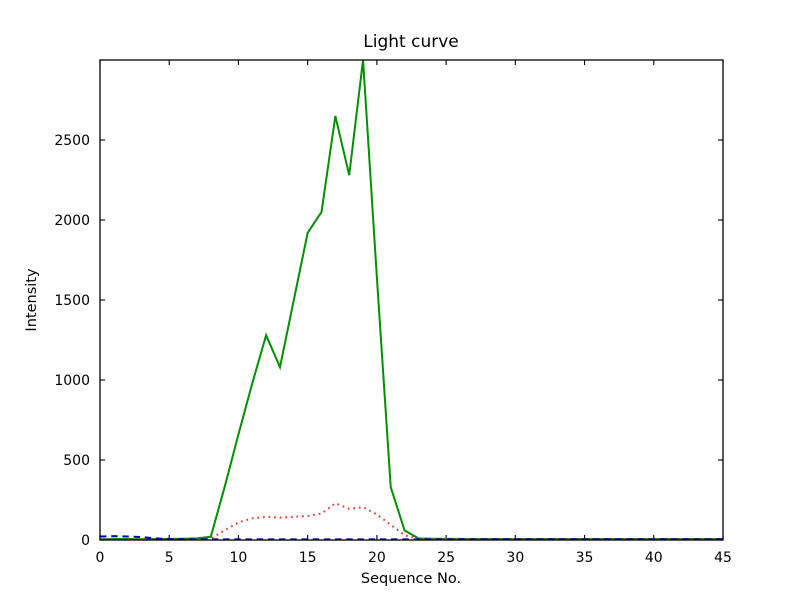 Image resolution: width=800 pixels, height=600 pixels. What do you see at coordinates (76, 461) in the screenshot?
I see `y-tick-label: 500` at bounding box center [76, 461].